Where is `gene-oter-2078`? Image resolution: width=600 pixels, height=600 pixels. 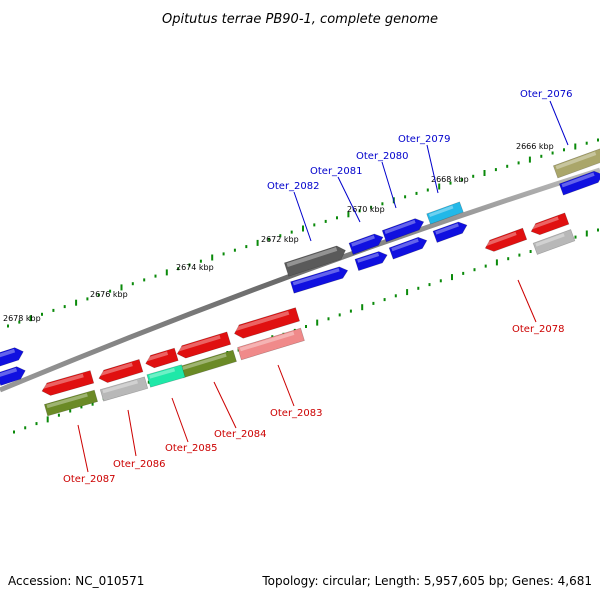 gene-oter-2078 is located at coordinates (506, 239).